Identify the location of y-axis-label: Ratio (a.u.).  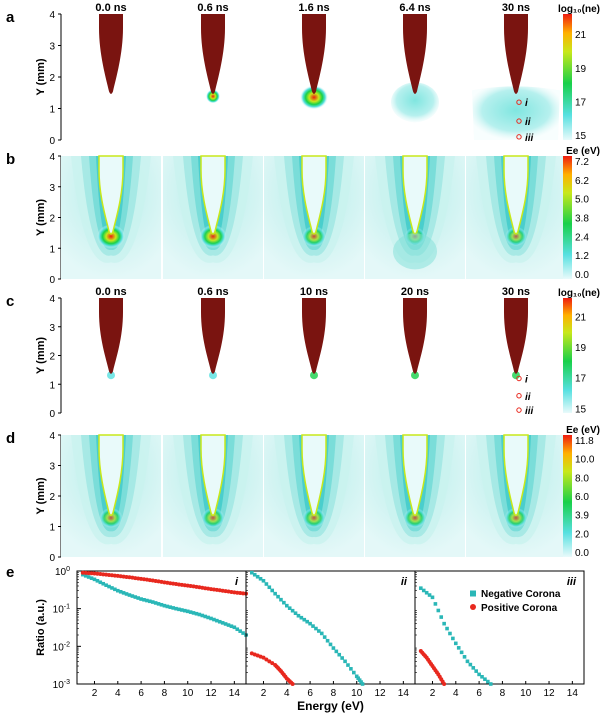
(41, 627).